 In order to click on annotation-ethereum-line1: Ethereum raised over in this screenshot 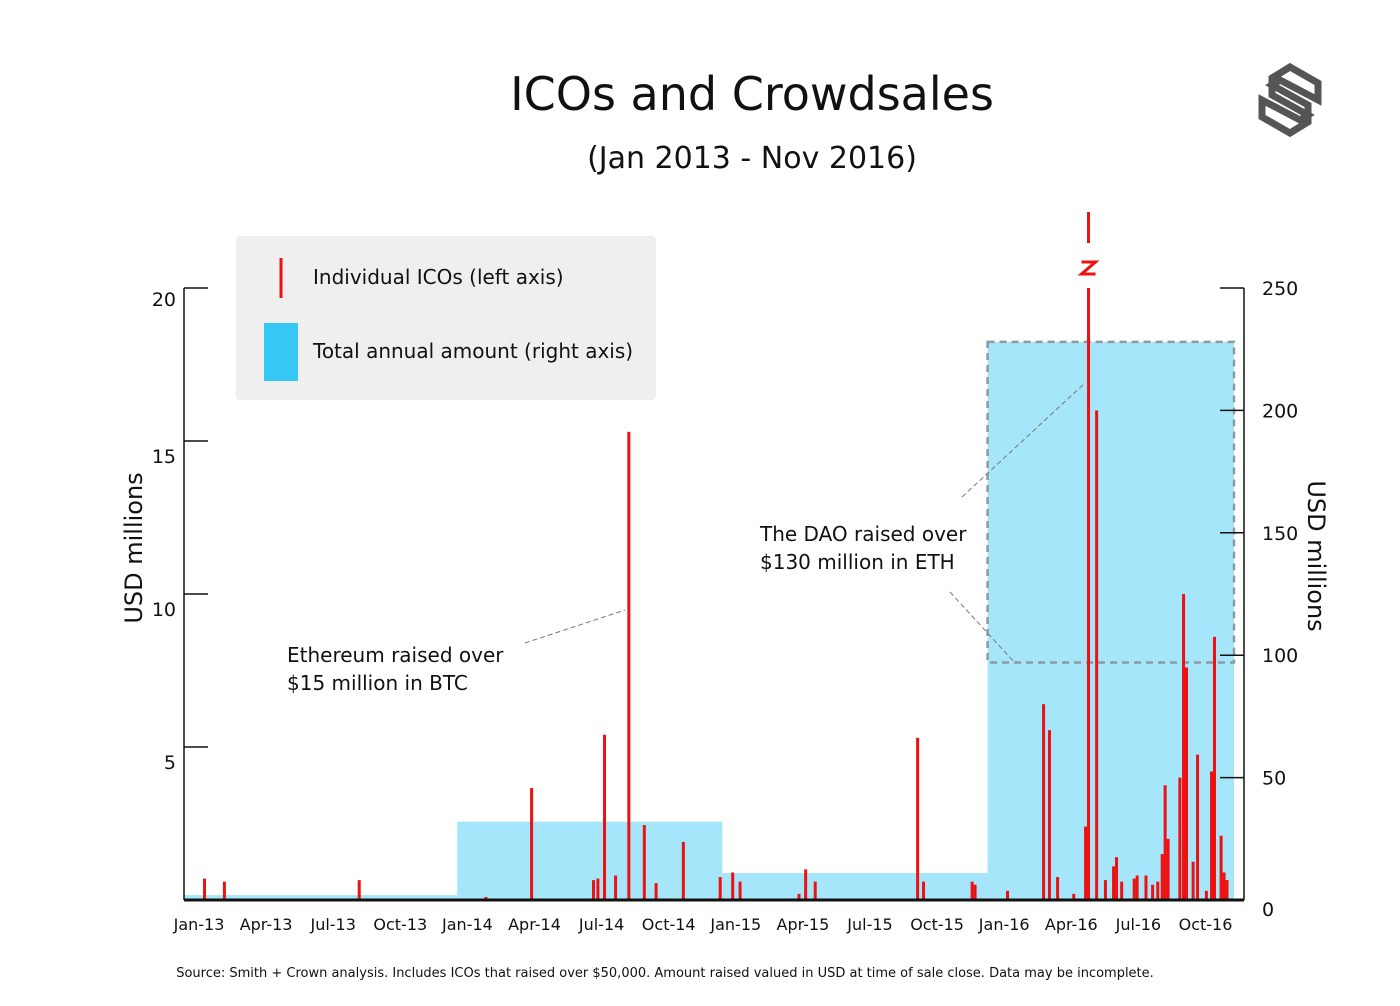, I will do `click(395, 655)`.